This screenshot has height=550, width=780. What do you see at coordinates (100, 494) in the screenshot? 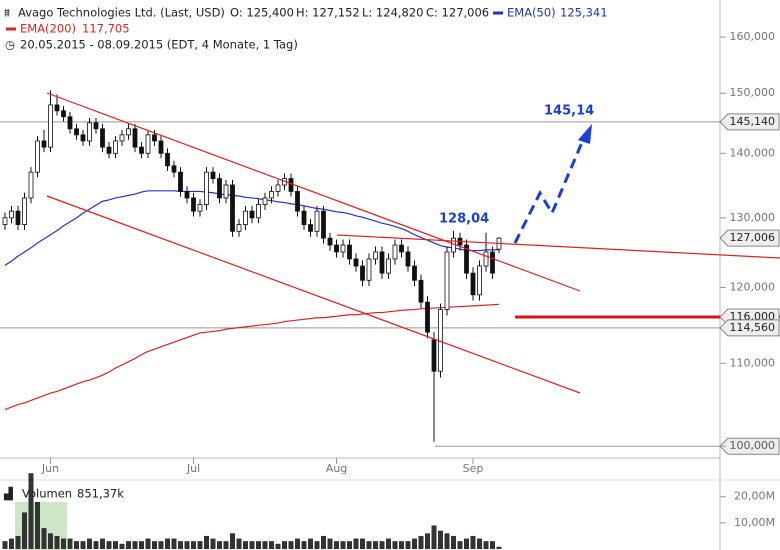
I see `volume-value: 851,37k` at bounding box center [100, 494].